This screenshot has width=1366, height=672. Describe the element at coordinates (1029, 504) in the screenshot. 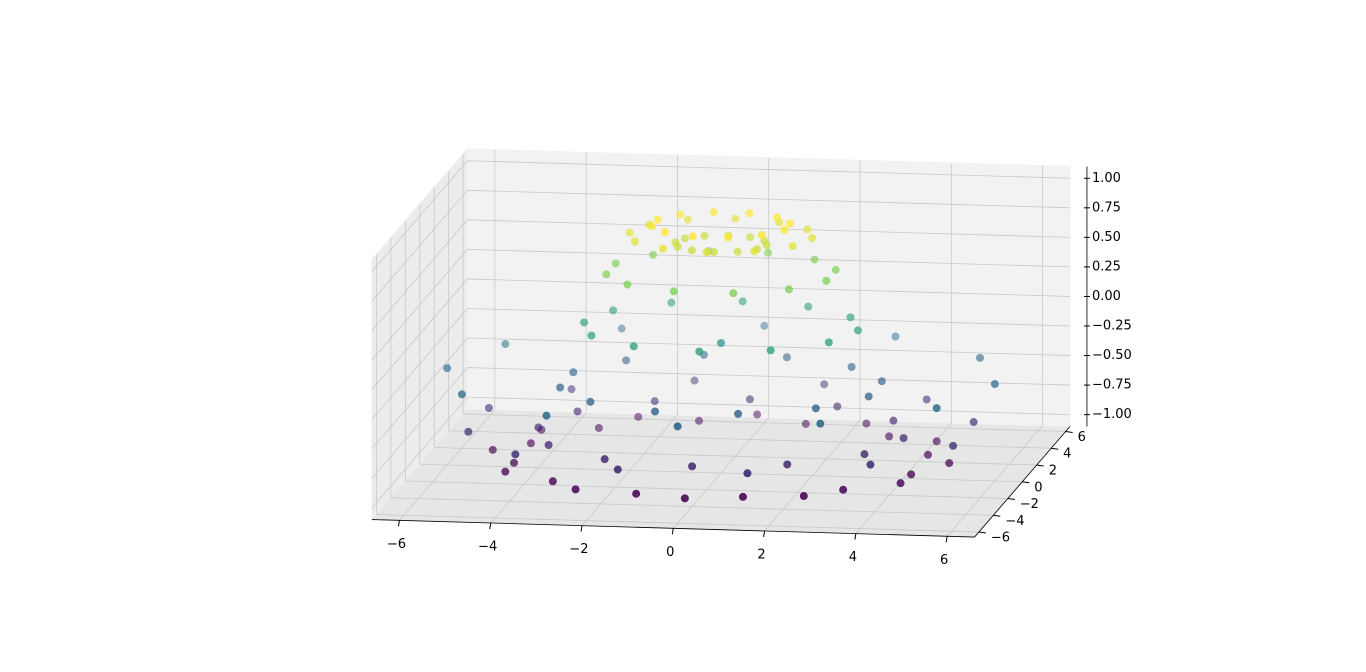

I see `y-tick-label: −2` at that location.